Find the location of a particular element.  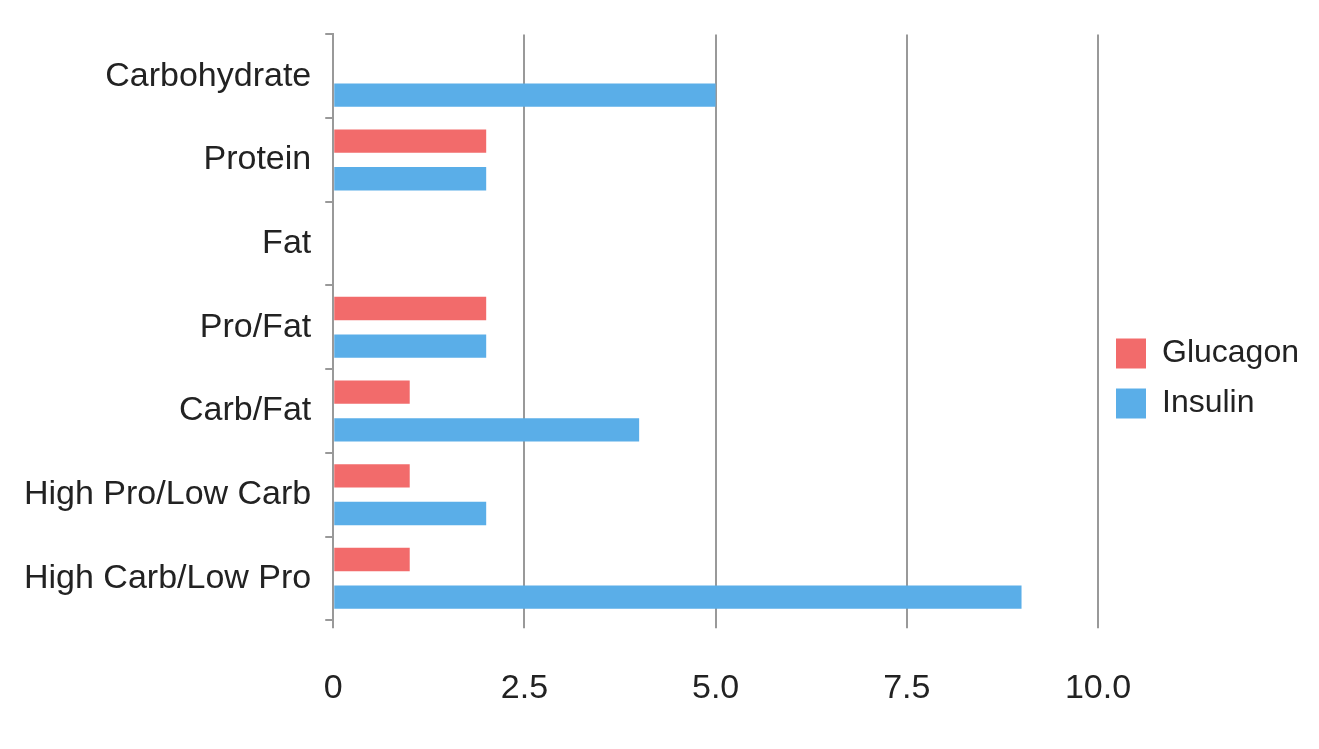

x-tick-label: 10.0 is located at coordinates (1098, 685).